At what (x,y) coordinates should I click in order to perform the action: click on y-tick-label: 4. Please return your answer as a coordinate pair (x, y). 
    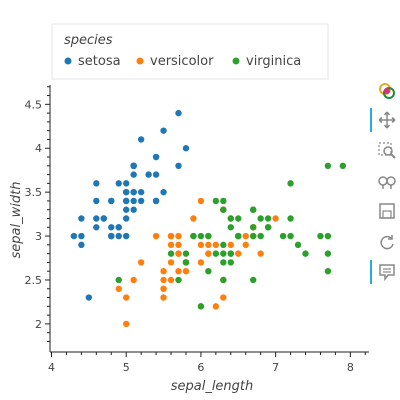
    Looking at the image, I should click on (38, 148).